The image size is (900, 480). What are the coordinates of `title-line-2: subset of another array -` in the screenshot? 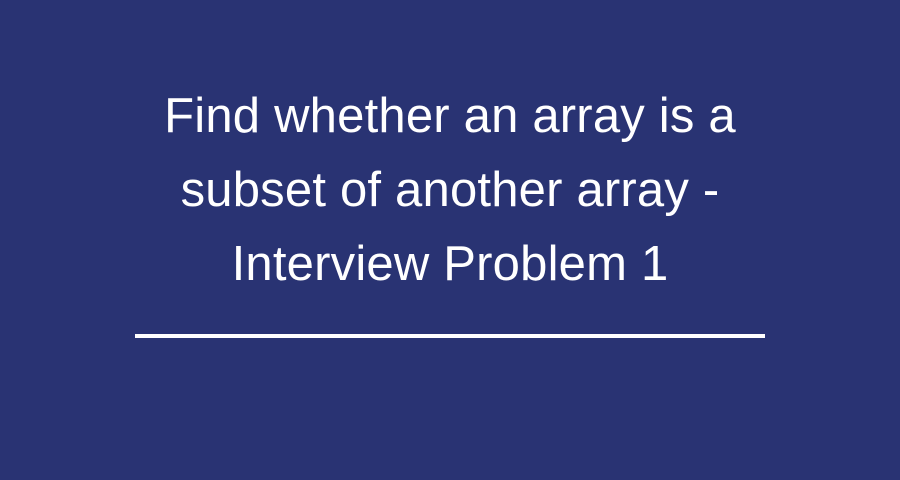 It's located at (450, 190).